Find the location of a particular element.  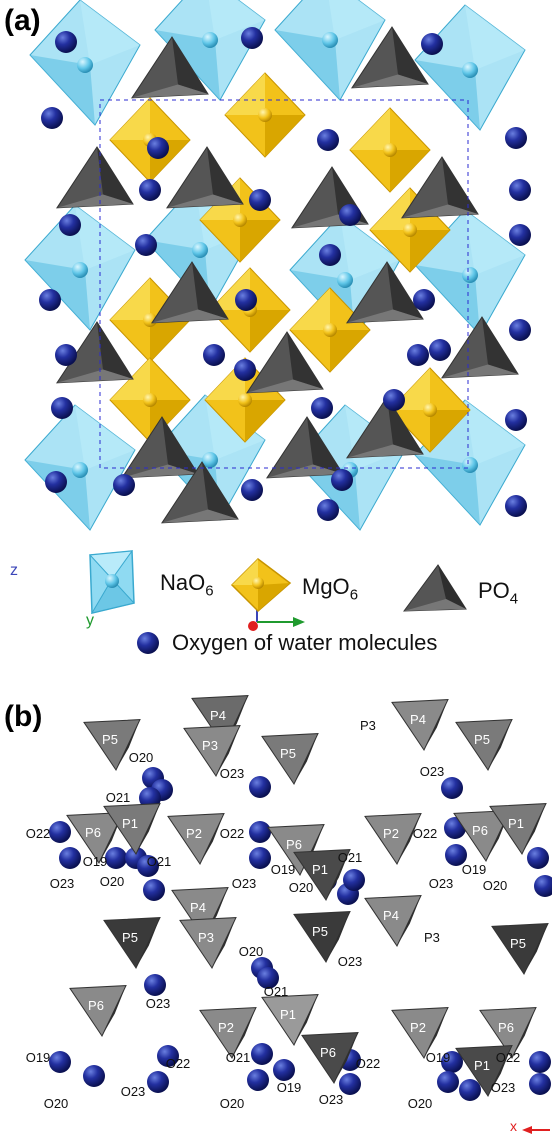

legend-water-label: Oxygen of water molecules is located at coordinates (305, 642).